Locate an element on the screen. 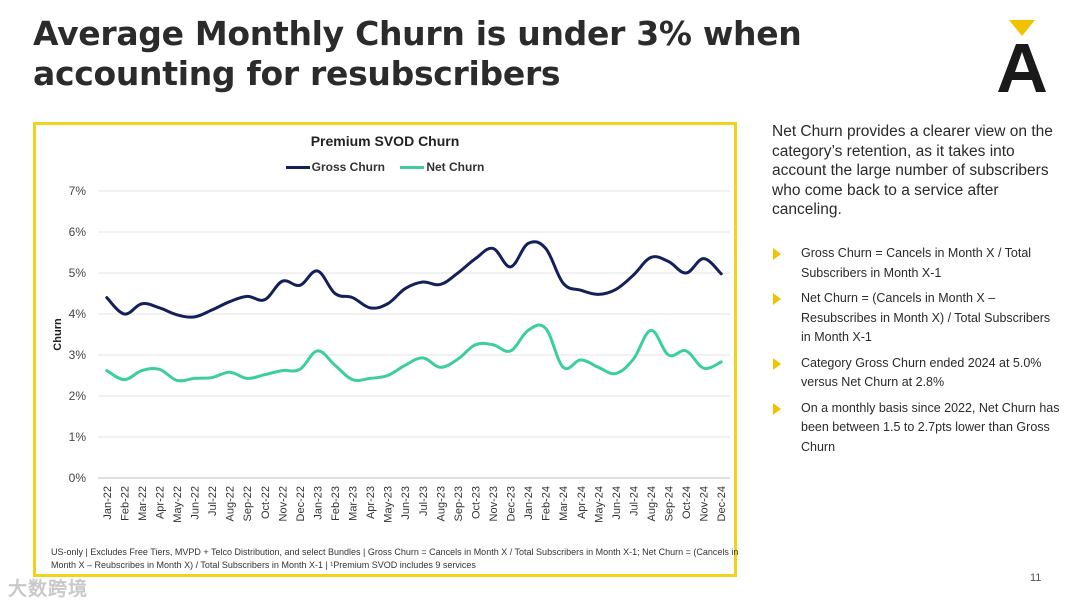 This screenshot has width=1080, height=608. legend-label-gross: Gross Churn is located at coordinates (348, 167).